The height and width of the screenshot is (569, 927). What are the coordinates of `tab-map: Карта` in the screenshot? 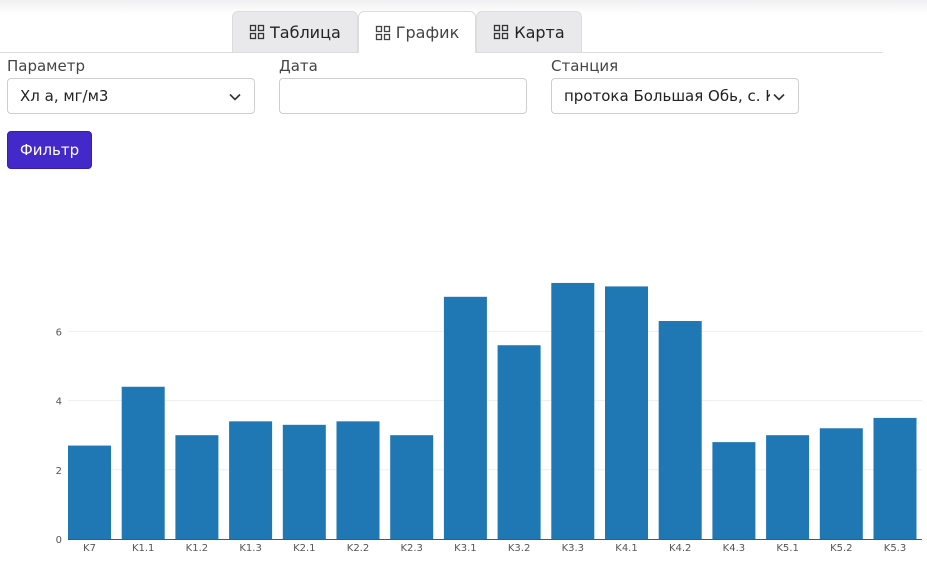 It's located at (529, 31).